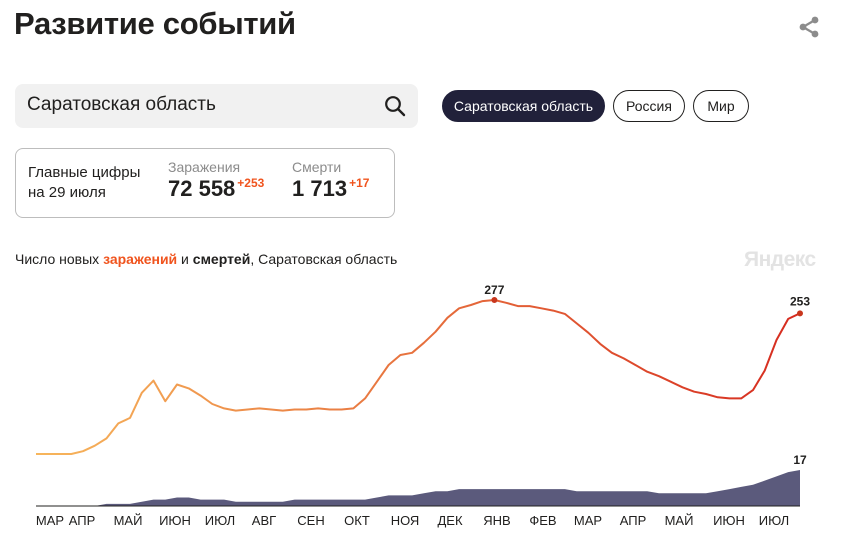 Image resolution: width=844 pixels, height=546 pixels. I want to click on month-label: ОКТ, so click(357, 520).